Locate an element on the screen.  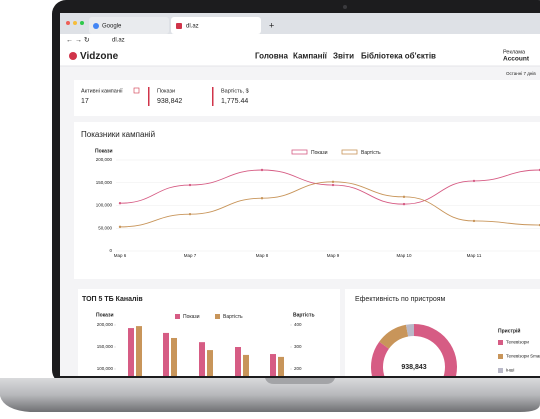
x-tick-label: Мар 8 is located at coordinates (262, 255).